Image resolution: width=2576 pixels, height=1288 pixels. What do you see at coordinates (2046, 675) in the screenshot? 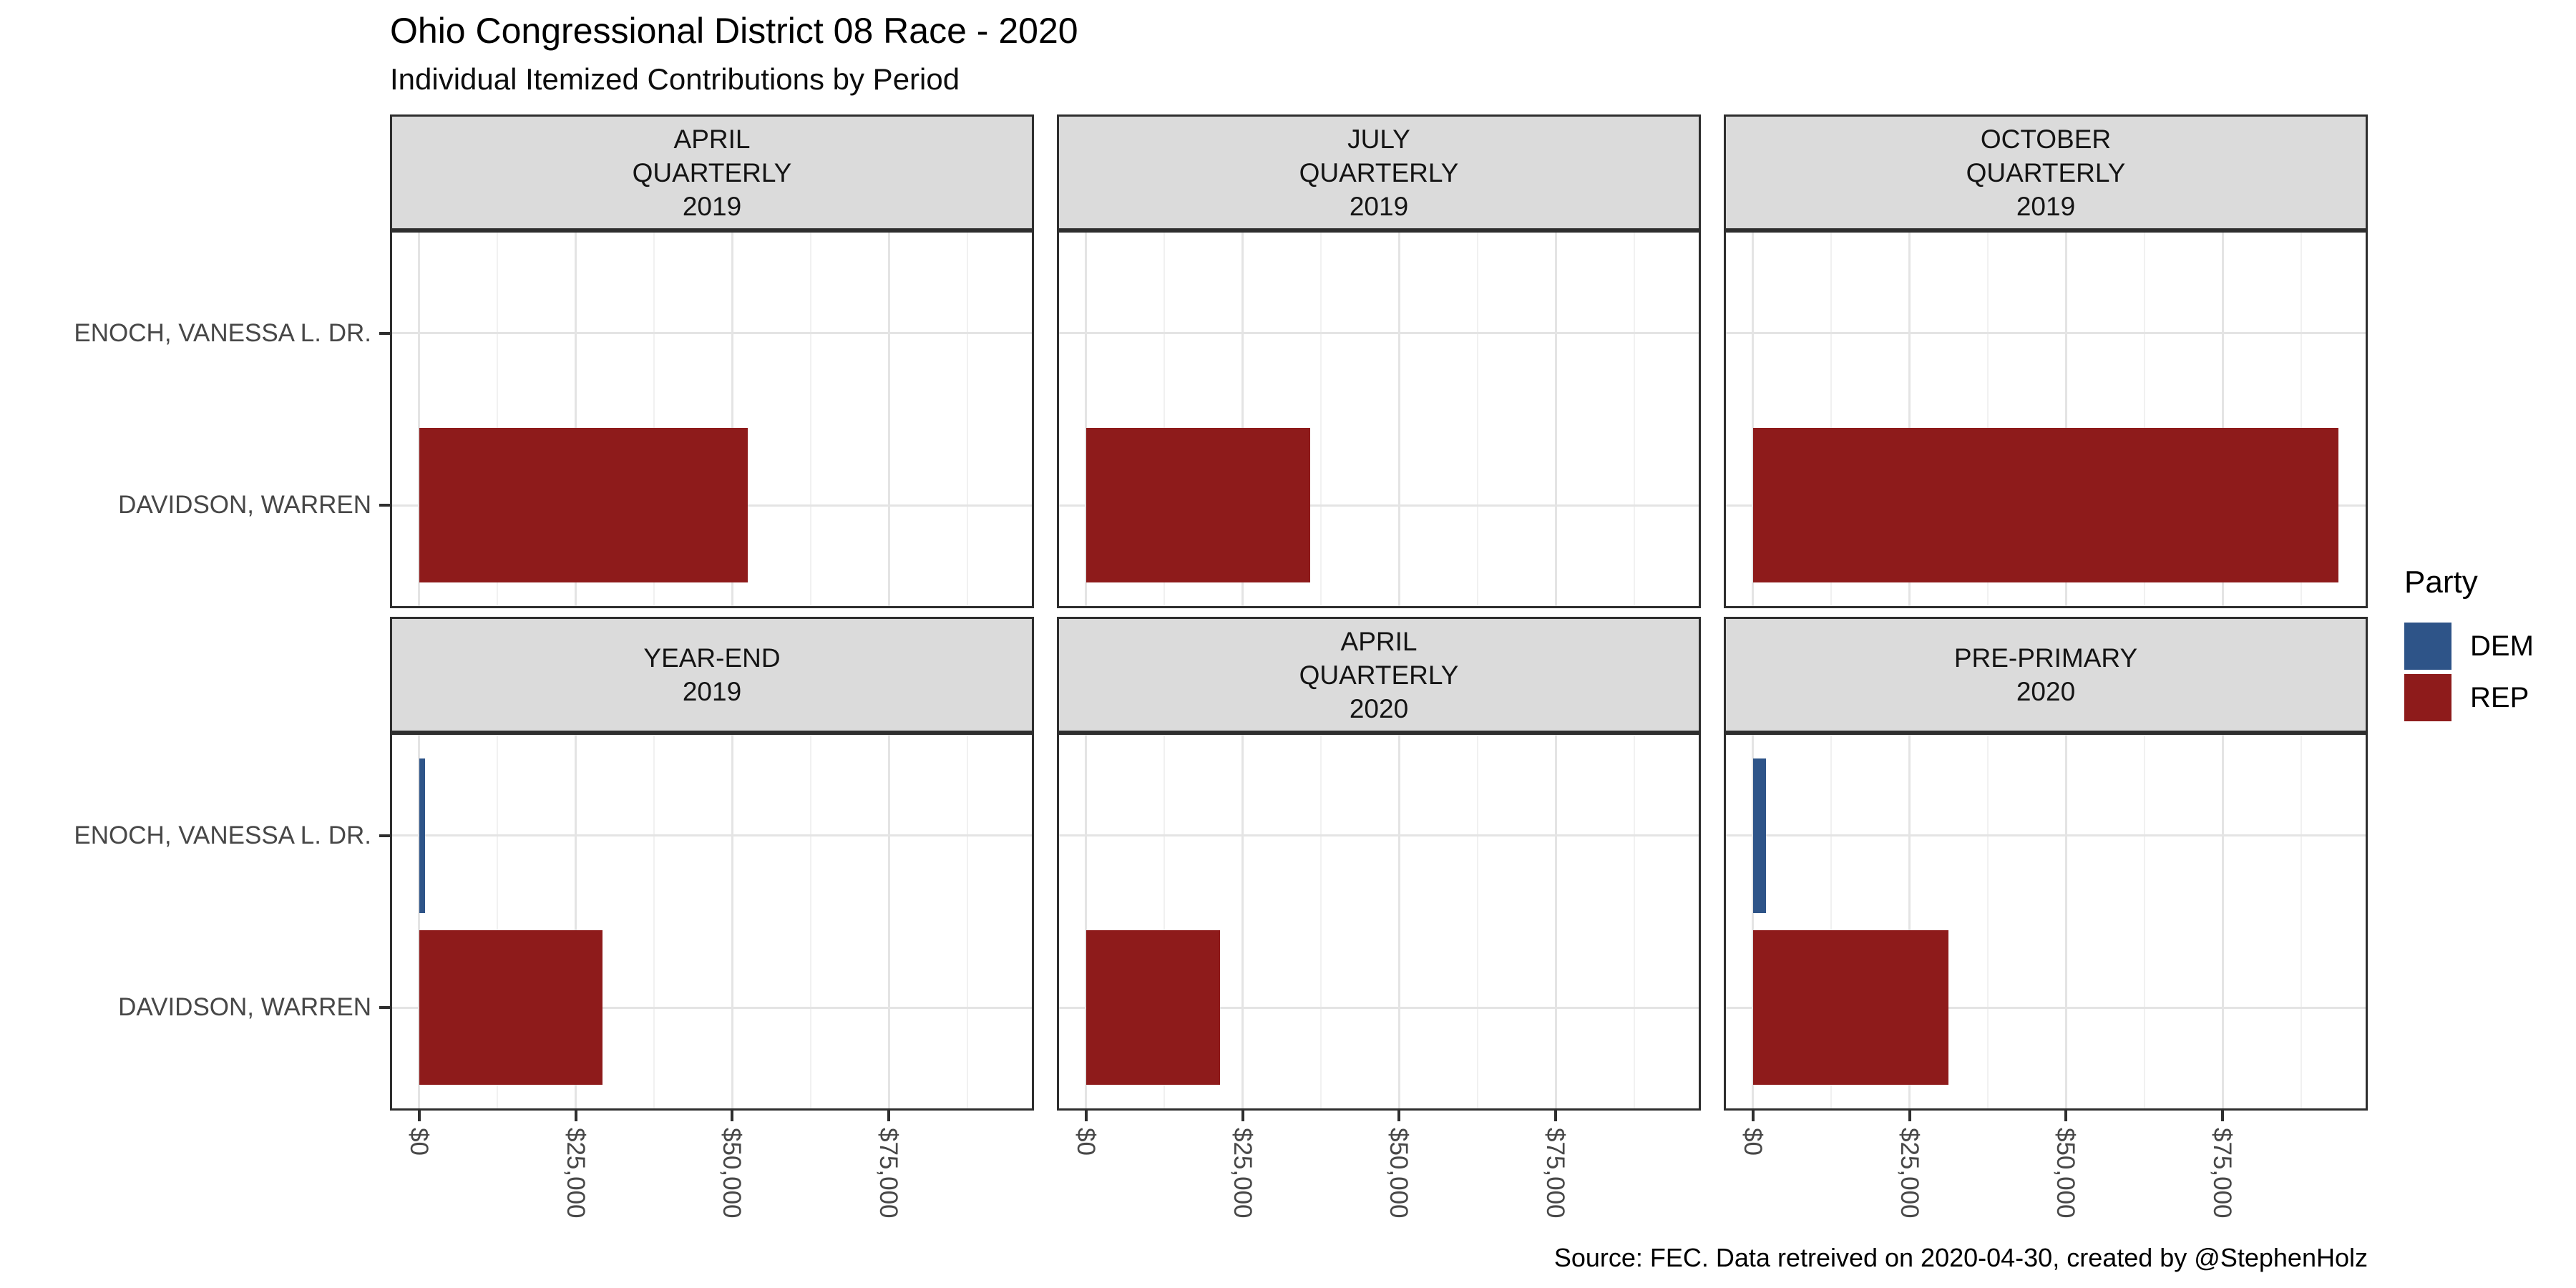
I see `facet-strip: PRE-PRIMARY 2020` at bounding box center [2046, 675].